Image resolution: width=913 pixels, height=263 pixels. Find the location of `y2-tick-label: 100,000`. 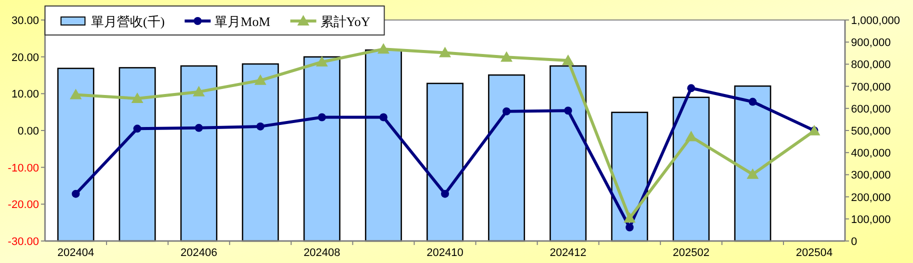

y2-tick-label: 100,000 is located at coordinates (871, 220).